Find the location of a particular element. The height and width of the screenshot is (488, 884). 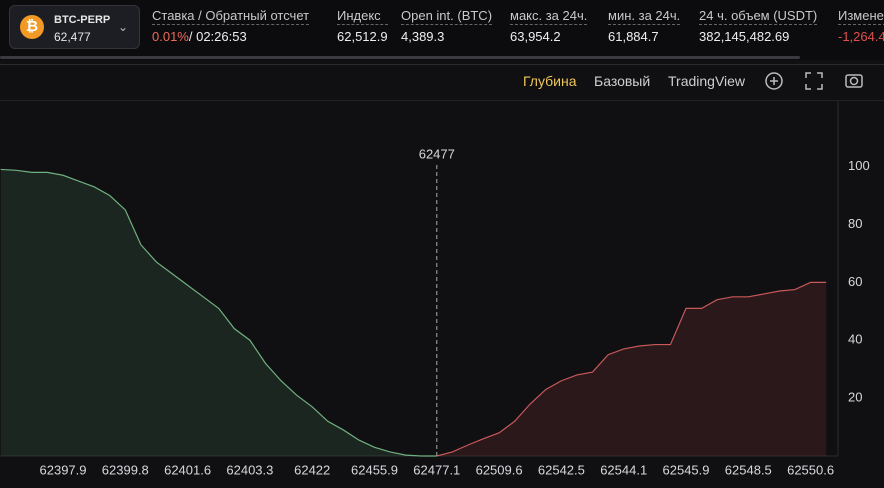

stat-label: Ставка / Обратный отсчет is located at coordinates (231, 16).